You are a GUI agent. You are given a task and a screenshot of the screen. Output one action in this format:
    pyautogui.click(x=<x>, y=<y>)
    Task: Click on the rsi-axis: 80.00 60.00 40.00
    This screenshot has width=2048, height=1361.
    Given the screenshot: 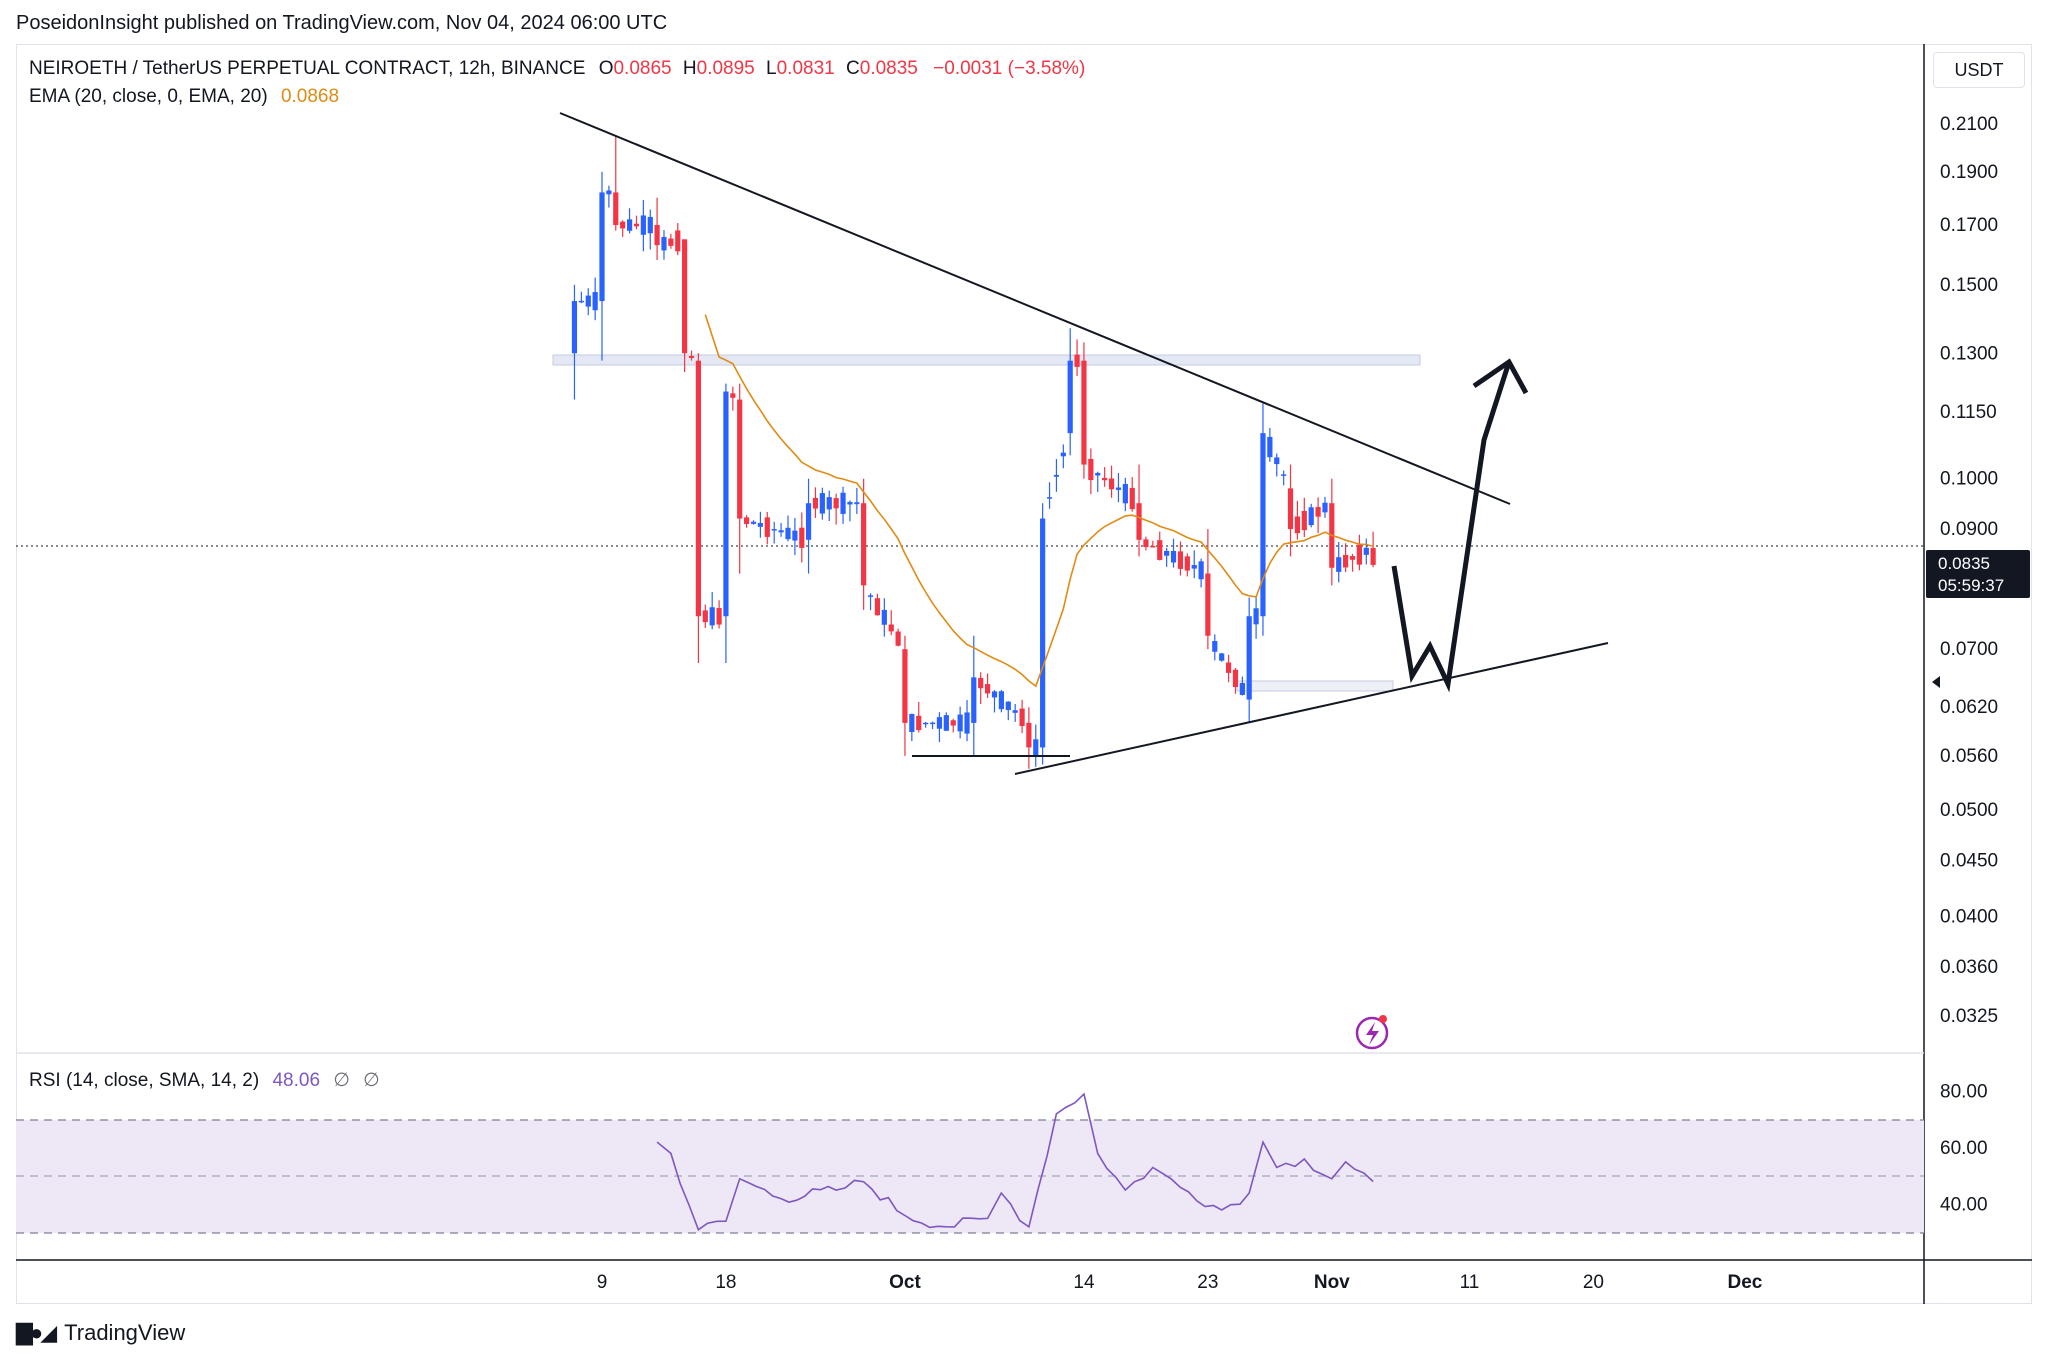 What is the action you would take?
    pyautogui.click(x=1964, y=1148)
    